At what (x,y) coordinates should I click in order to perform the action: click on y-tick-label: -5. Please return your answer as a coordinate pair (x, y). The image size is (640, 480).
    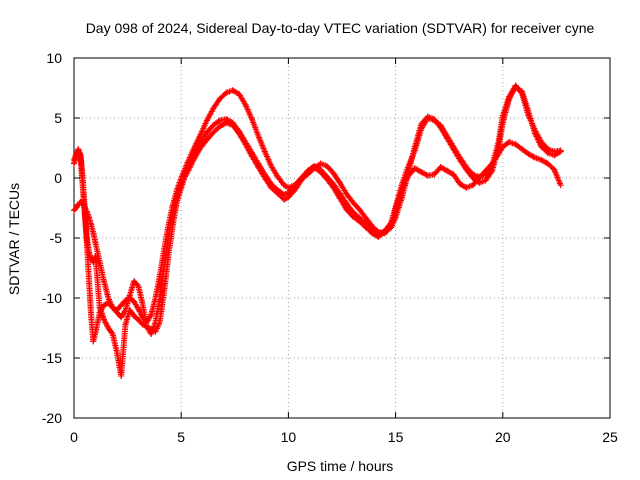
    Looking at the image, I should click on (56, 238).